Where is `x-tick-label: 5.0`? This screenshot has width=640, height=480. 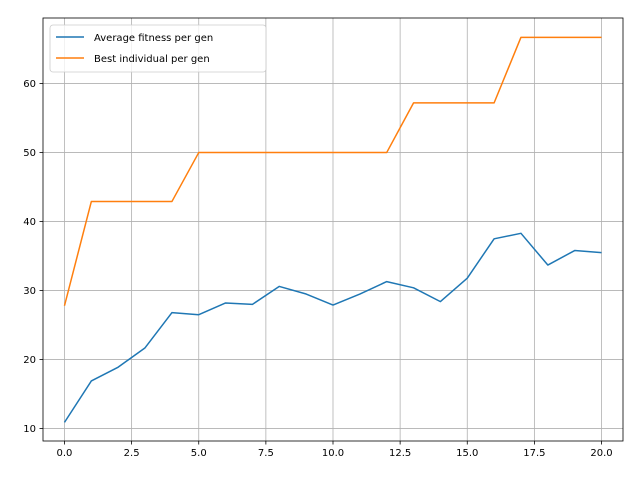 x-tick-label: 5.0 is located at coordinates (199, 453).